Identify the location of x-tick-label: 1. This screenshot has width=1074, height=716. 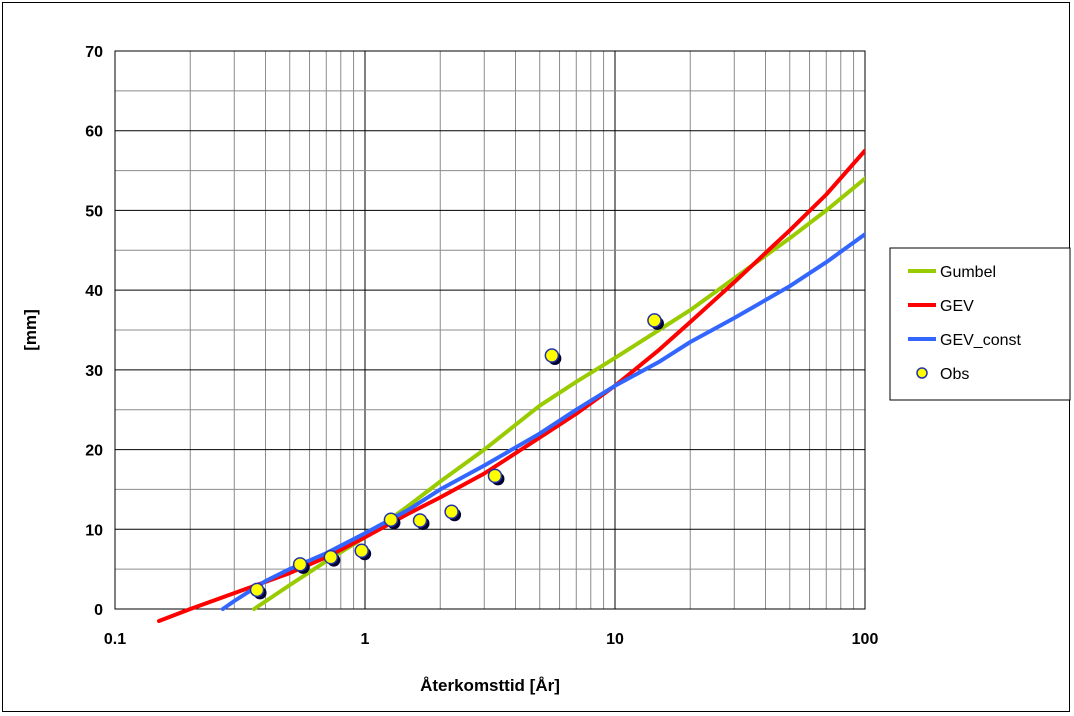
(365, 639).